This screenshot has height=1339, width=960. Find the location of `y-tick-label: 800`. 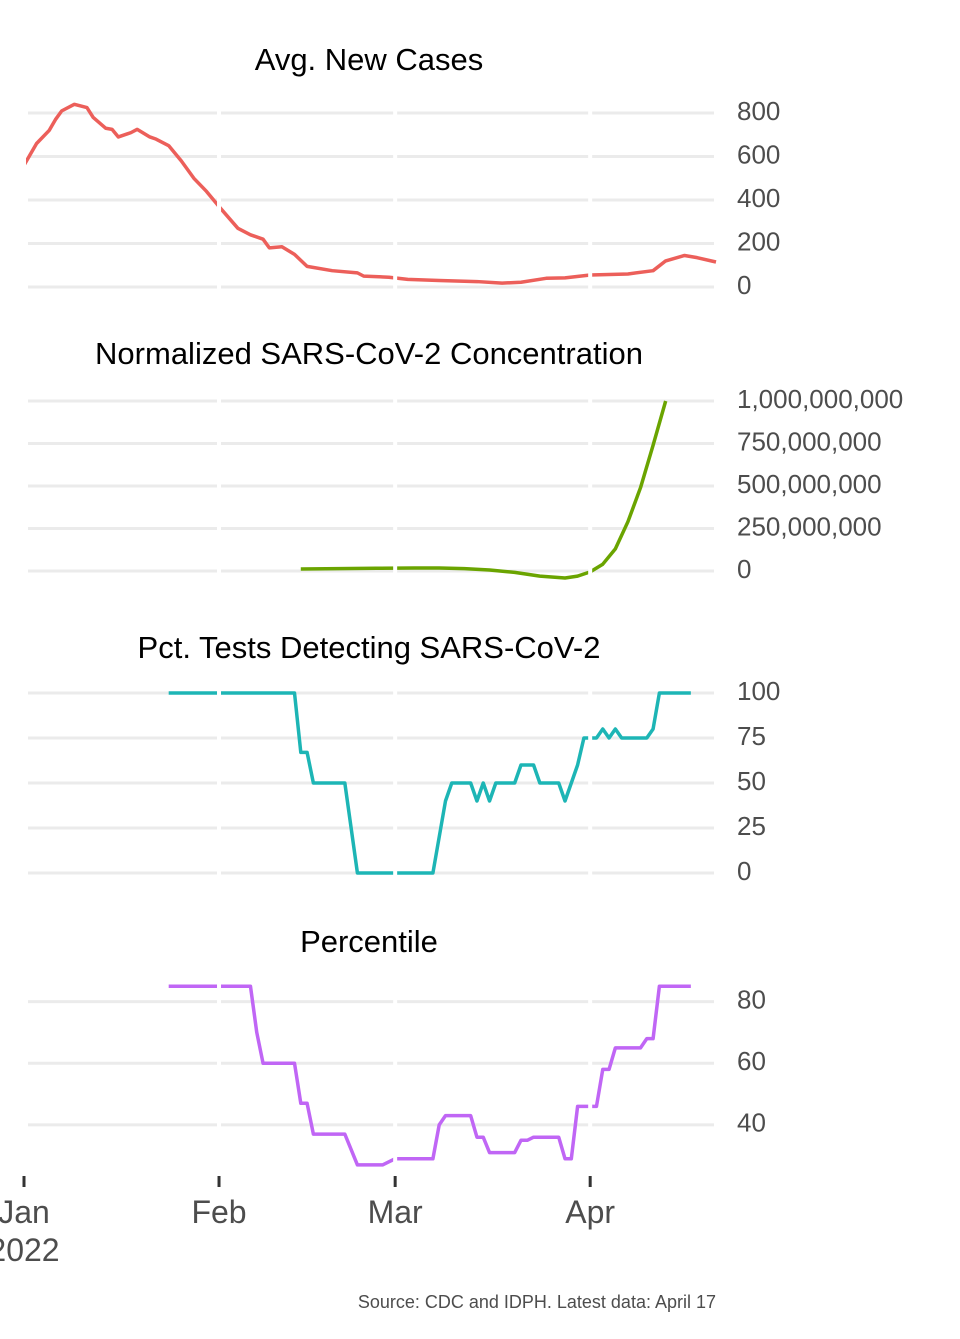

y-tick-label: 800 is located at coordinates (758, 111).